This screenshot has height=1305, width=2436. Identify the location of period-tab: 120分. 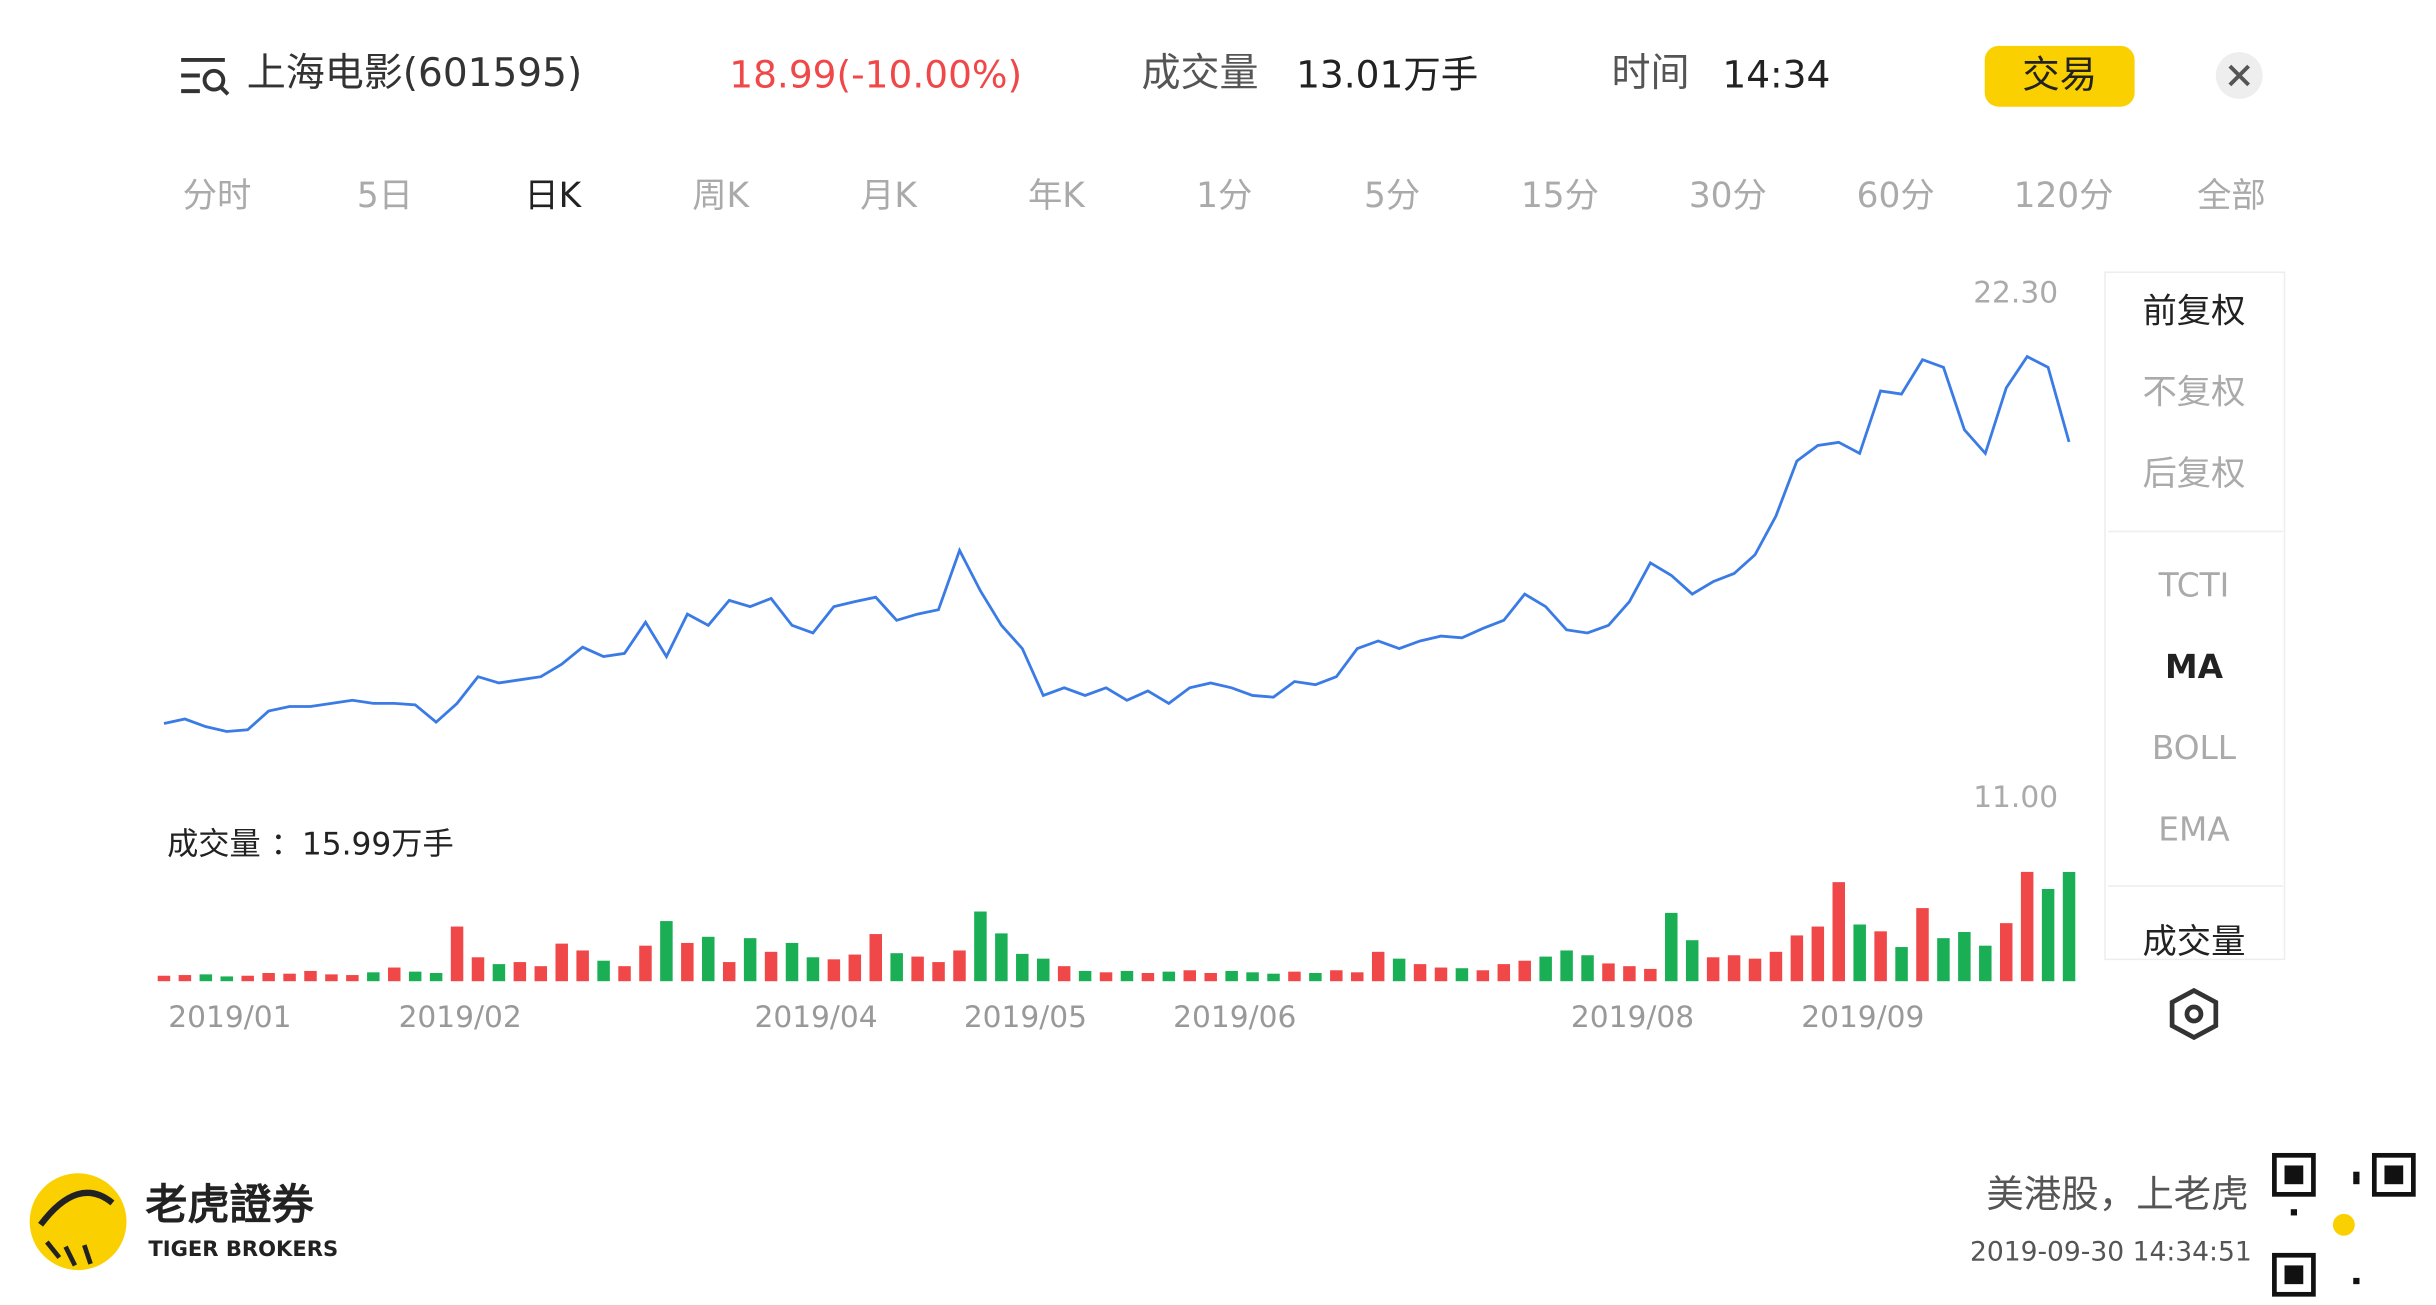
(2064, 196).